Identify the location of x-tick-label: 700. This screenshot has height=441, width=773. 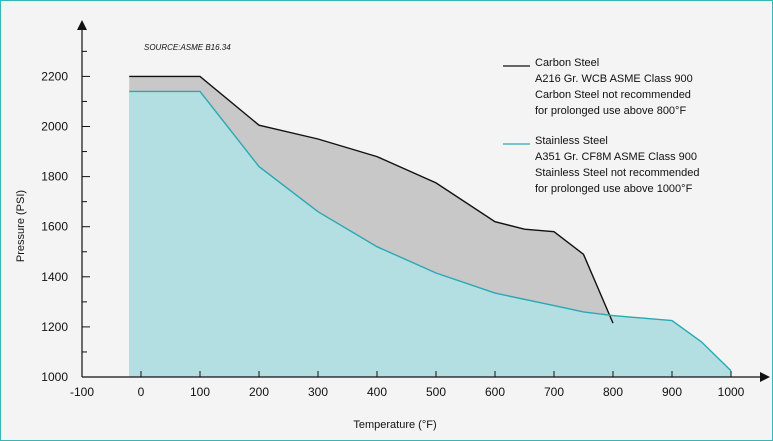
(554, 392).